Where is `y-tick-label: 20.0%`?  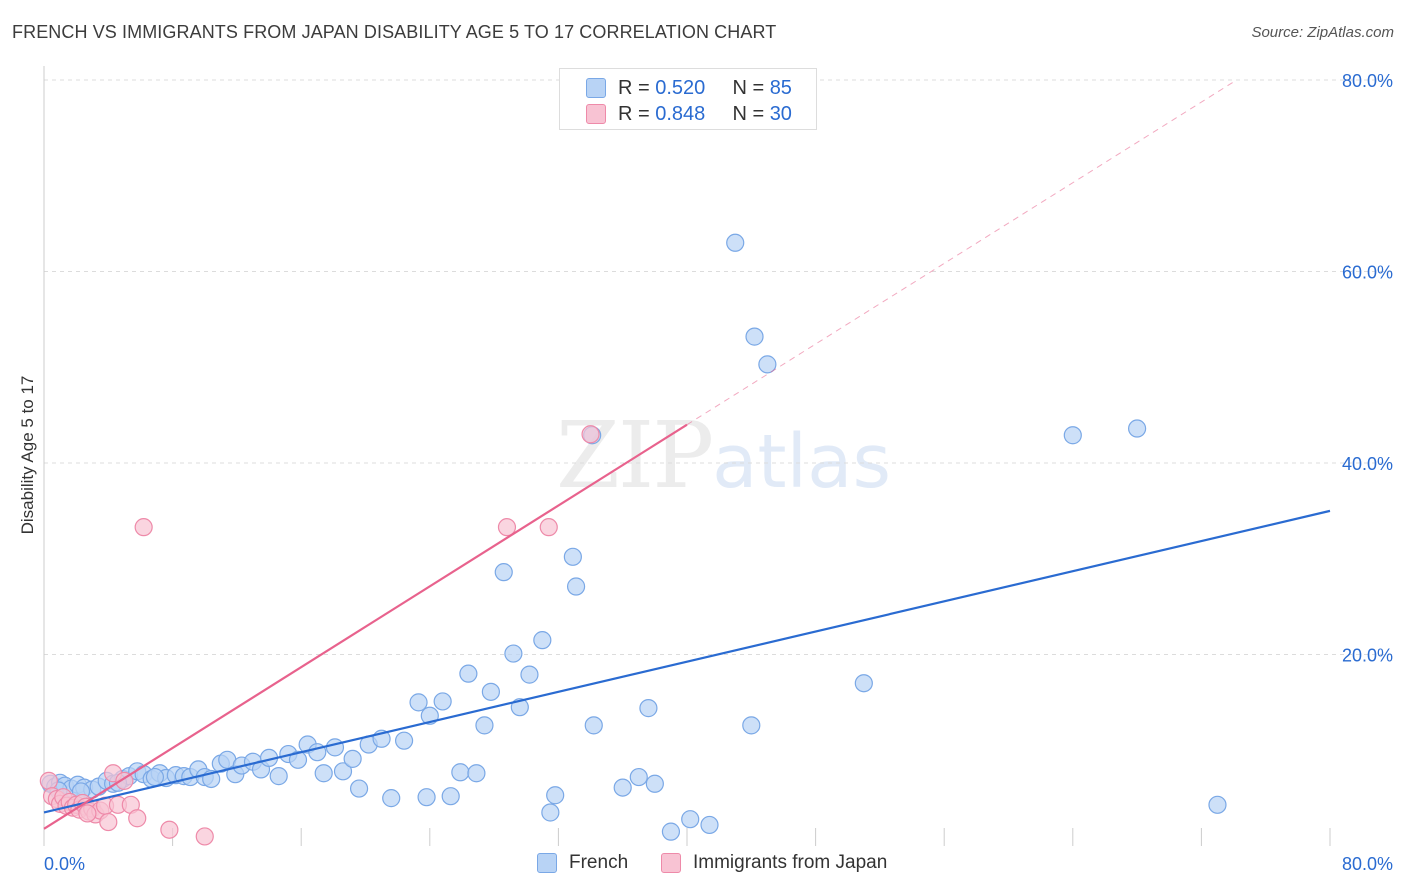
y-tick-label: 20.0% is located at coordinates (1367, 656).